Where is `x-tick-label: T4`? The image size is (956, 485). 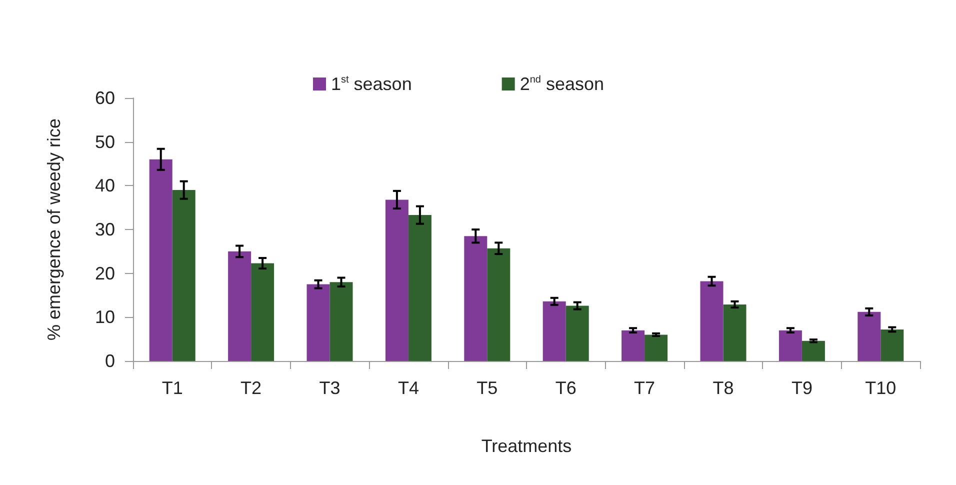
x-tick-label: T4 is located at coordinates (408, 388).